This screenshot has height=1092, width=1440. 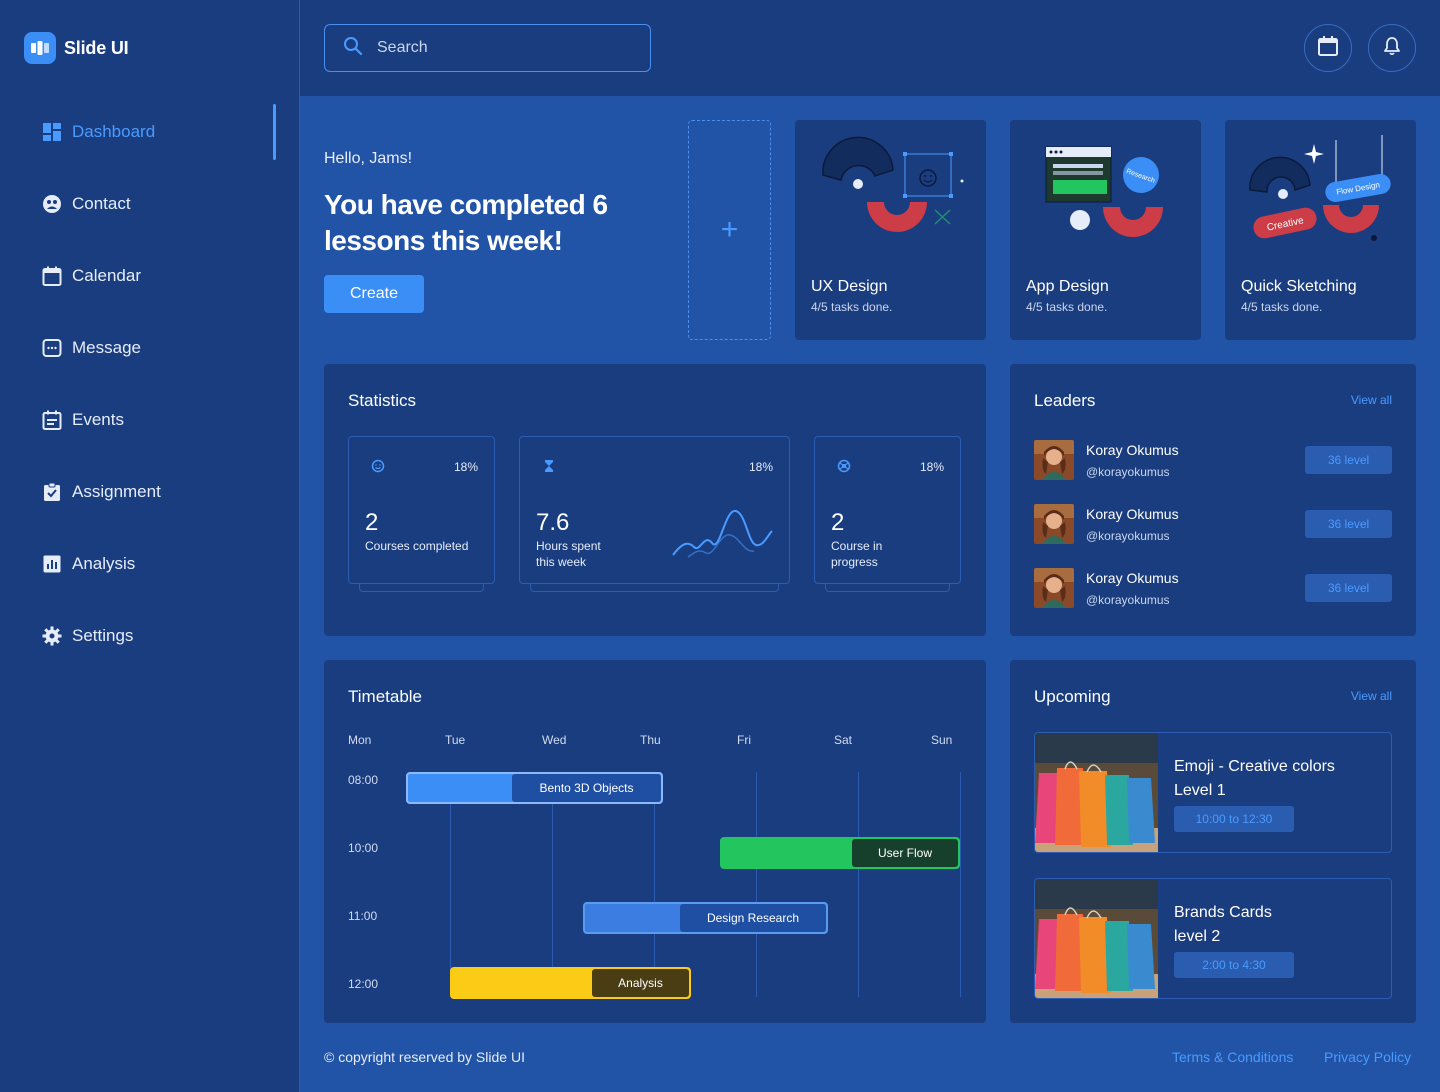 I want to click on sidebar-item-analysis: Analysis, so click(x=150, y=564).